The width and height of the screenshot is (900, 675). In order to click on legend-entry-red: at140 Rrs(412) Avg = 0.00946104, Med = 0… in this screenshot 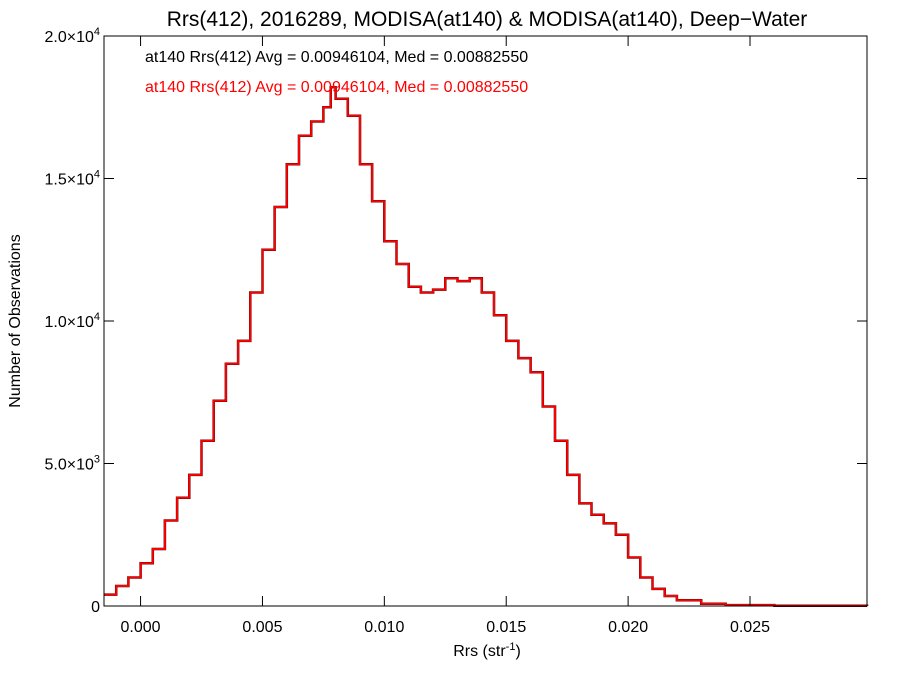, I will do `click(336, 87)`.